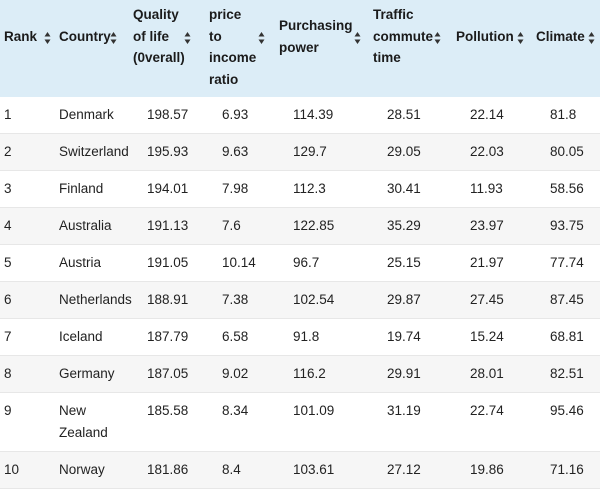 This screenshot has height=489, width=600. I want to click on cell-price: 8.34, so click(235, 410).